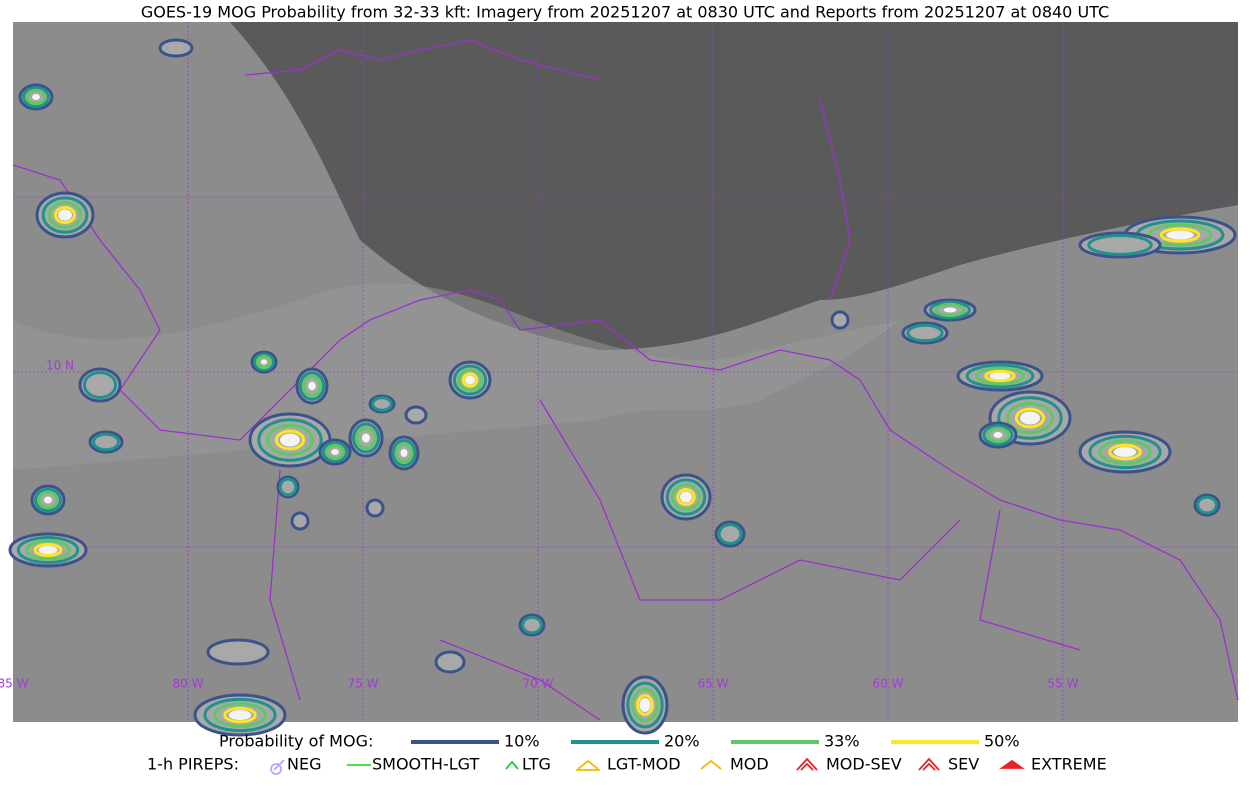 This screenshot has width=1250, height=786. I want to click on pirep-legend-label: EXTREME, so click(1069, 764).